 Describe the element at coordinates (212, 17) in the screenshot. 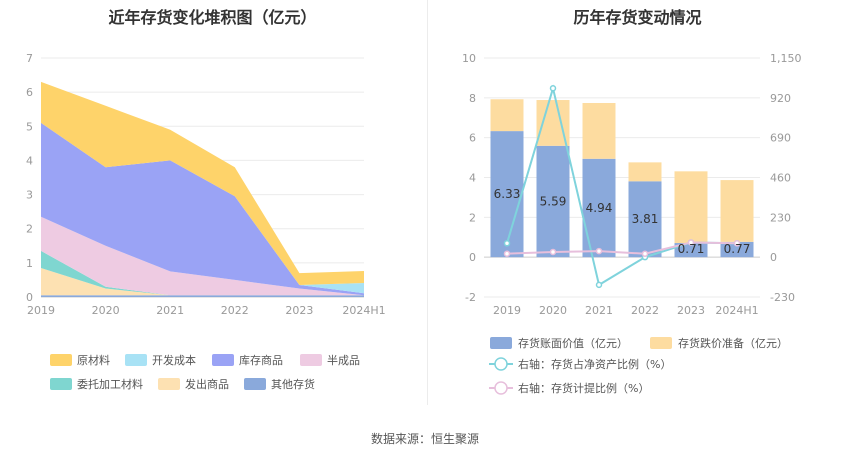

I see `left-chart-title: 近年存货变化堆积图（亿元）` at that location.